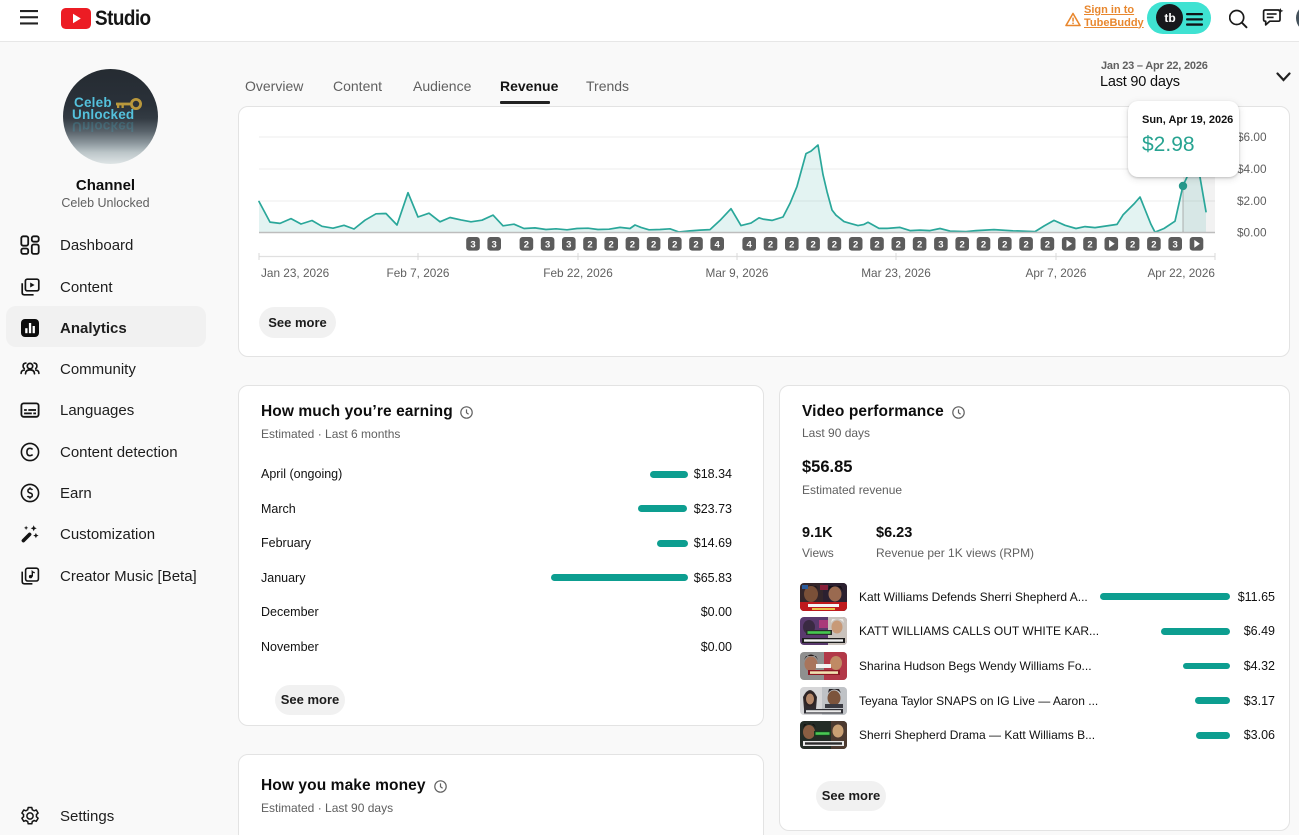  Describe the element at coordinates (1056, 273) in the screenshot. I see `svg-text: Apr 7, 2026` at that location.